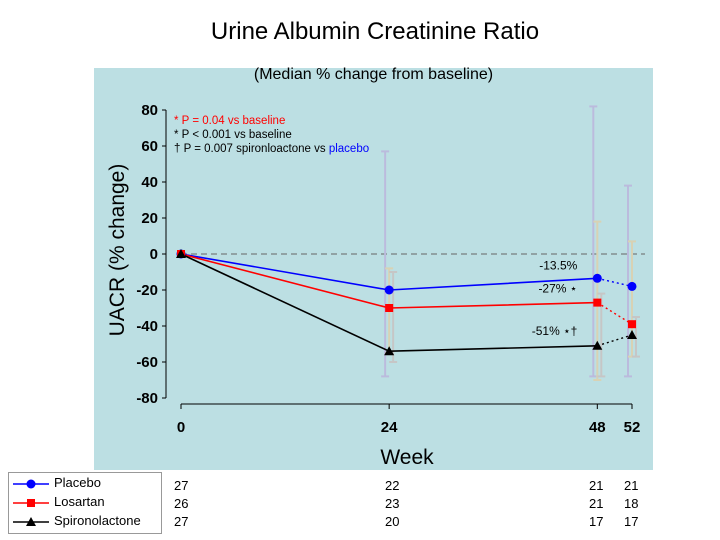  I want to click on series-line-dotted-placebo, so click(615, 282).